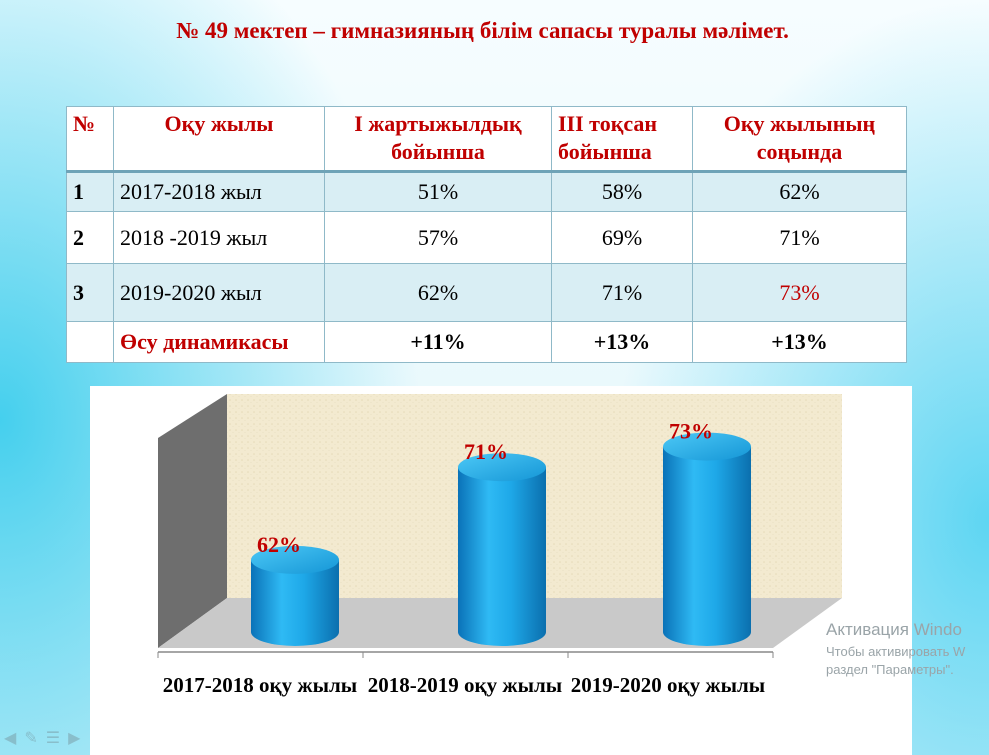 This screenshot has width=989, height=755. Describe the element at coordinates (799, 237) in the screenshot. I see `row-end: 71%` at that location.